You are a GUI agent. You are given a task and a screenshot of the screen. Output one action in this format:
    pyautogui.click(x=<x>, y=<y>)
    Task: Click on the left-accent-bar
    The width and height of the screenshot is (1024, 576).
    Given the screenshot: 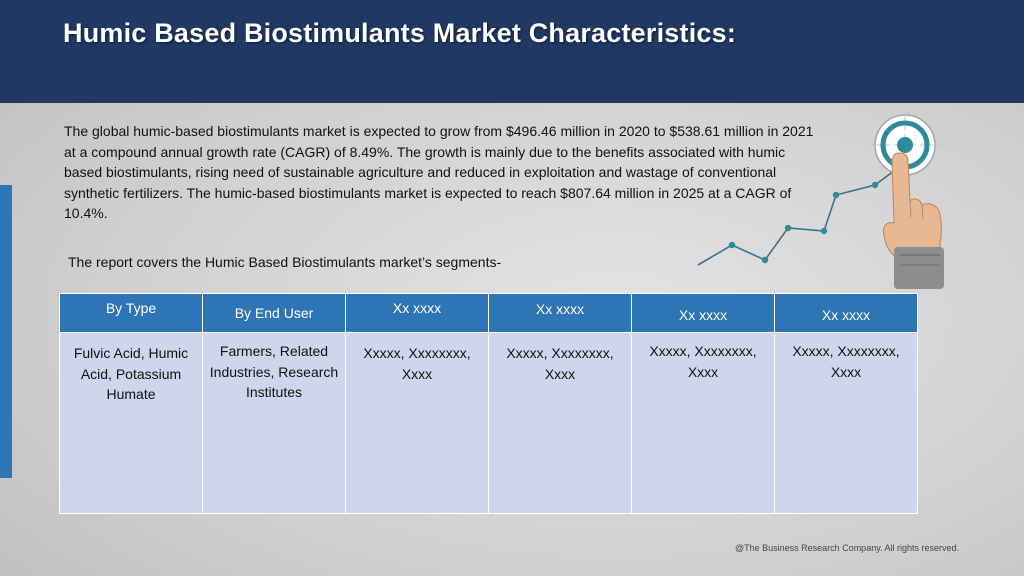 What is the action you would take?
    pyautogui.click(x=6, y=331)
    